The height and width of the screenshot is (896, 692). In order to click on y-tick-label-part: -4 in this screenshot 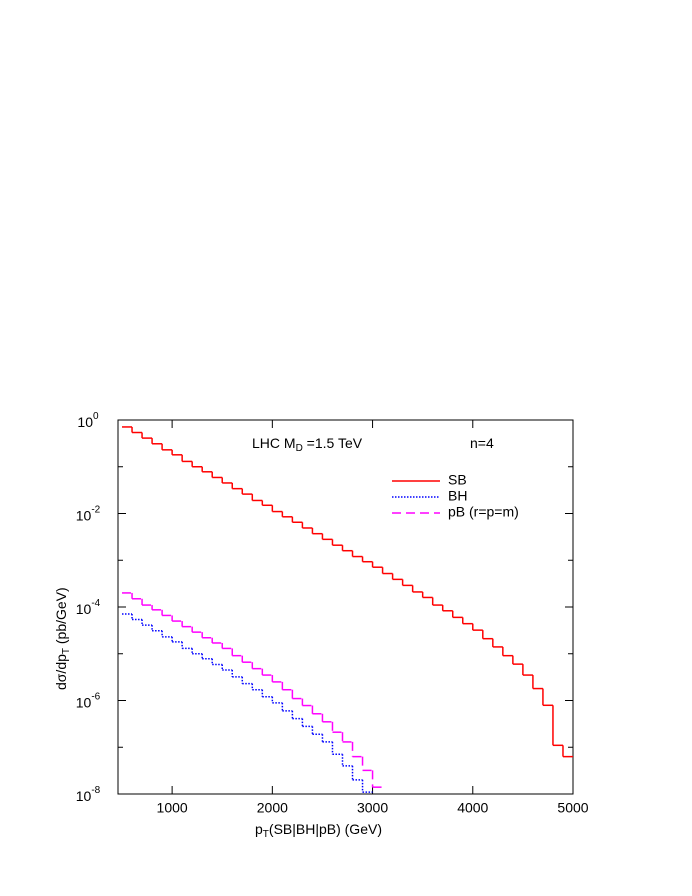, I will do `click(95, 603)`.